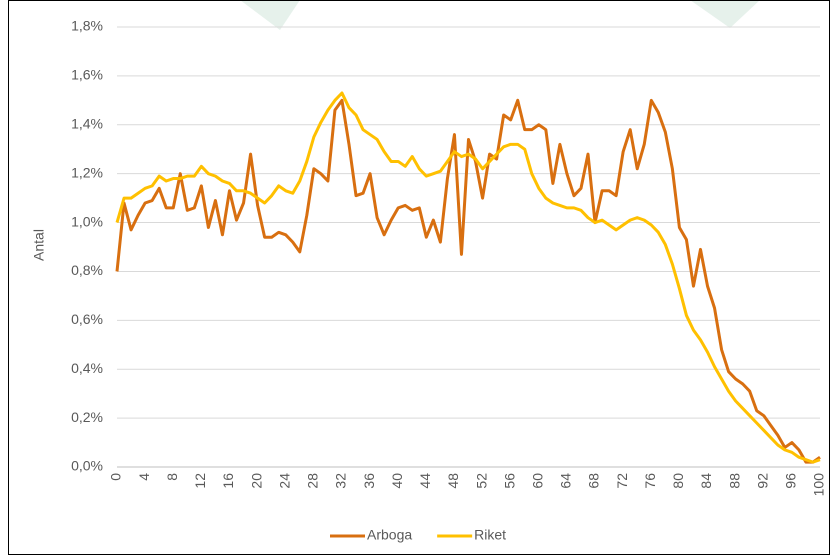 The width and height of the screenshot is (831, 556). Describe the element at coordinates (622, 481) in the screenshot. I see `x-tick-label: 72` at that location.